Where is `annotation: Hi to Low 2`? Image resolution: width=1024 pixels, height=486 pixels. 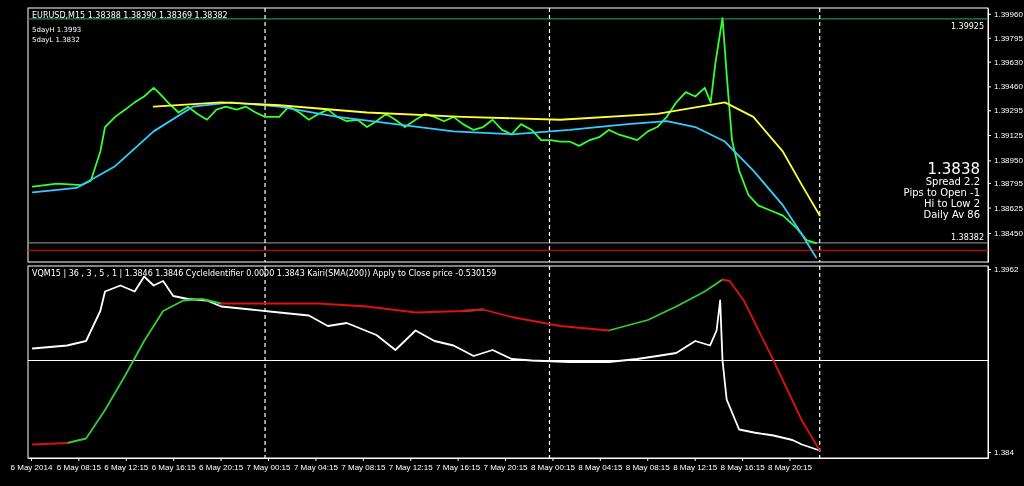 annotation: Hi to Low 2 is located at coordinates (952, 203).